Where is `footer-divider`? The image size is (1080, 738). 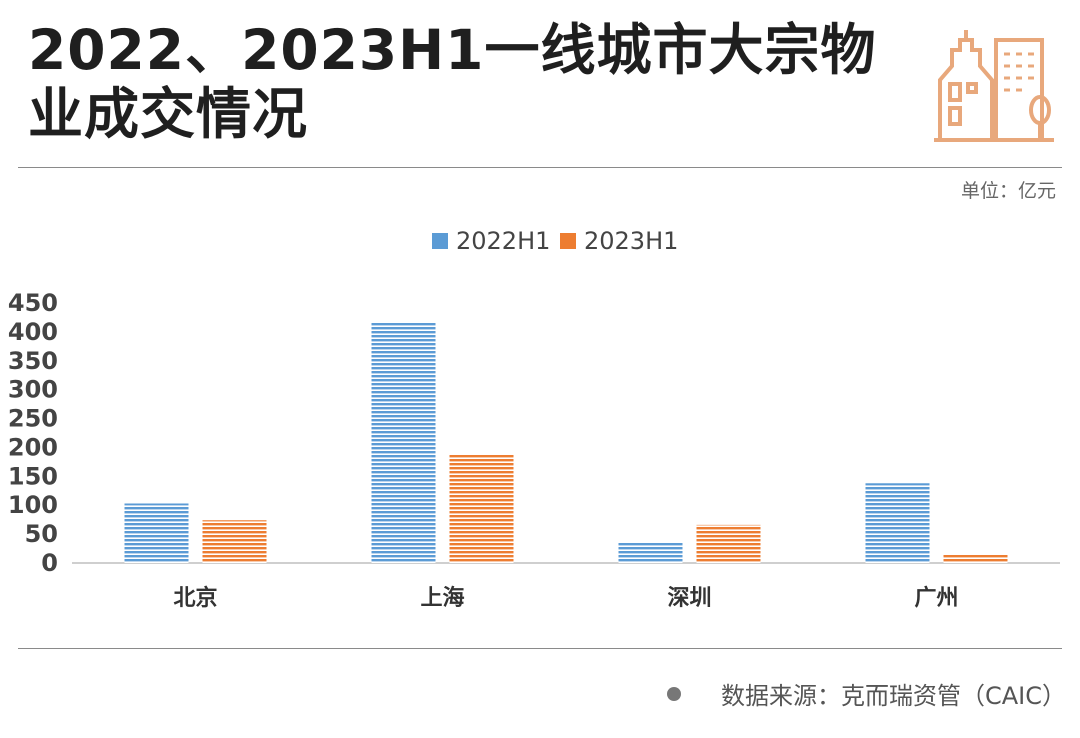
footer-divider is located at coordinates (540, 648).